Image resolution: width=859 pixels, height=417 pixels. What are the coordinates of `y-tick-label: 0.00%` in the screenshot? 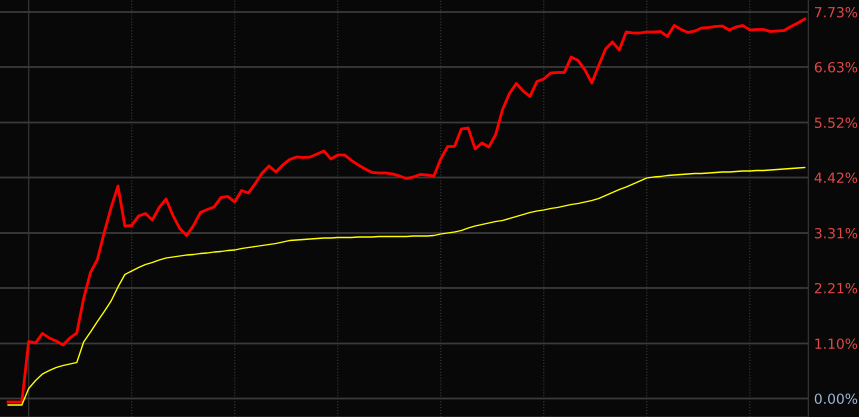 It's located at (836, 398).